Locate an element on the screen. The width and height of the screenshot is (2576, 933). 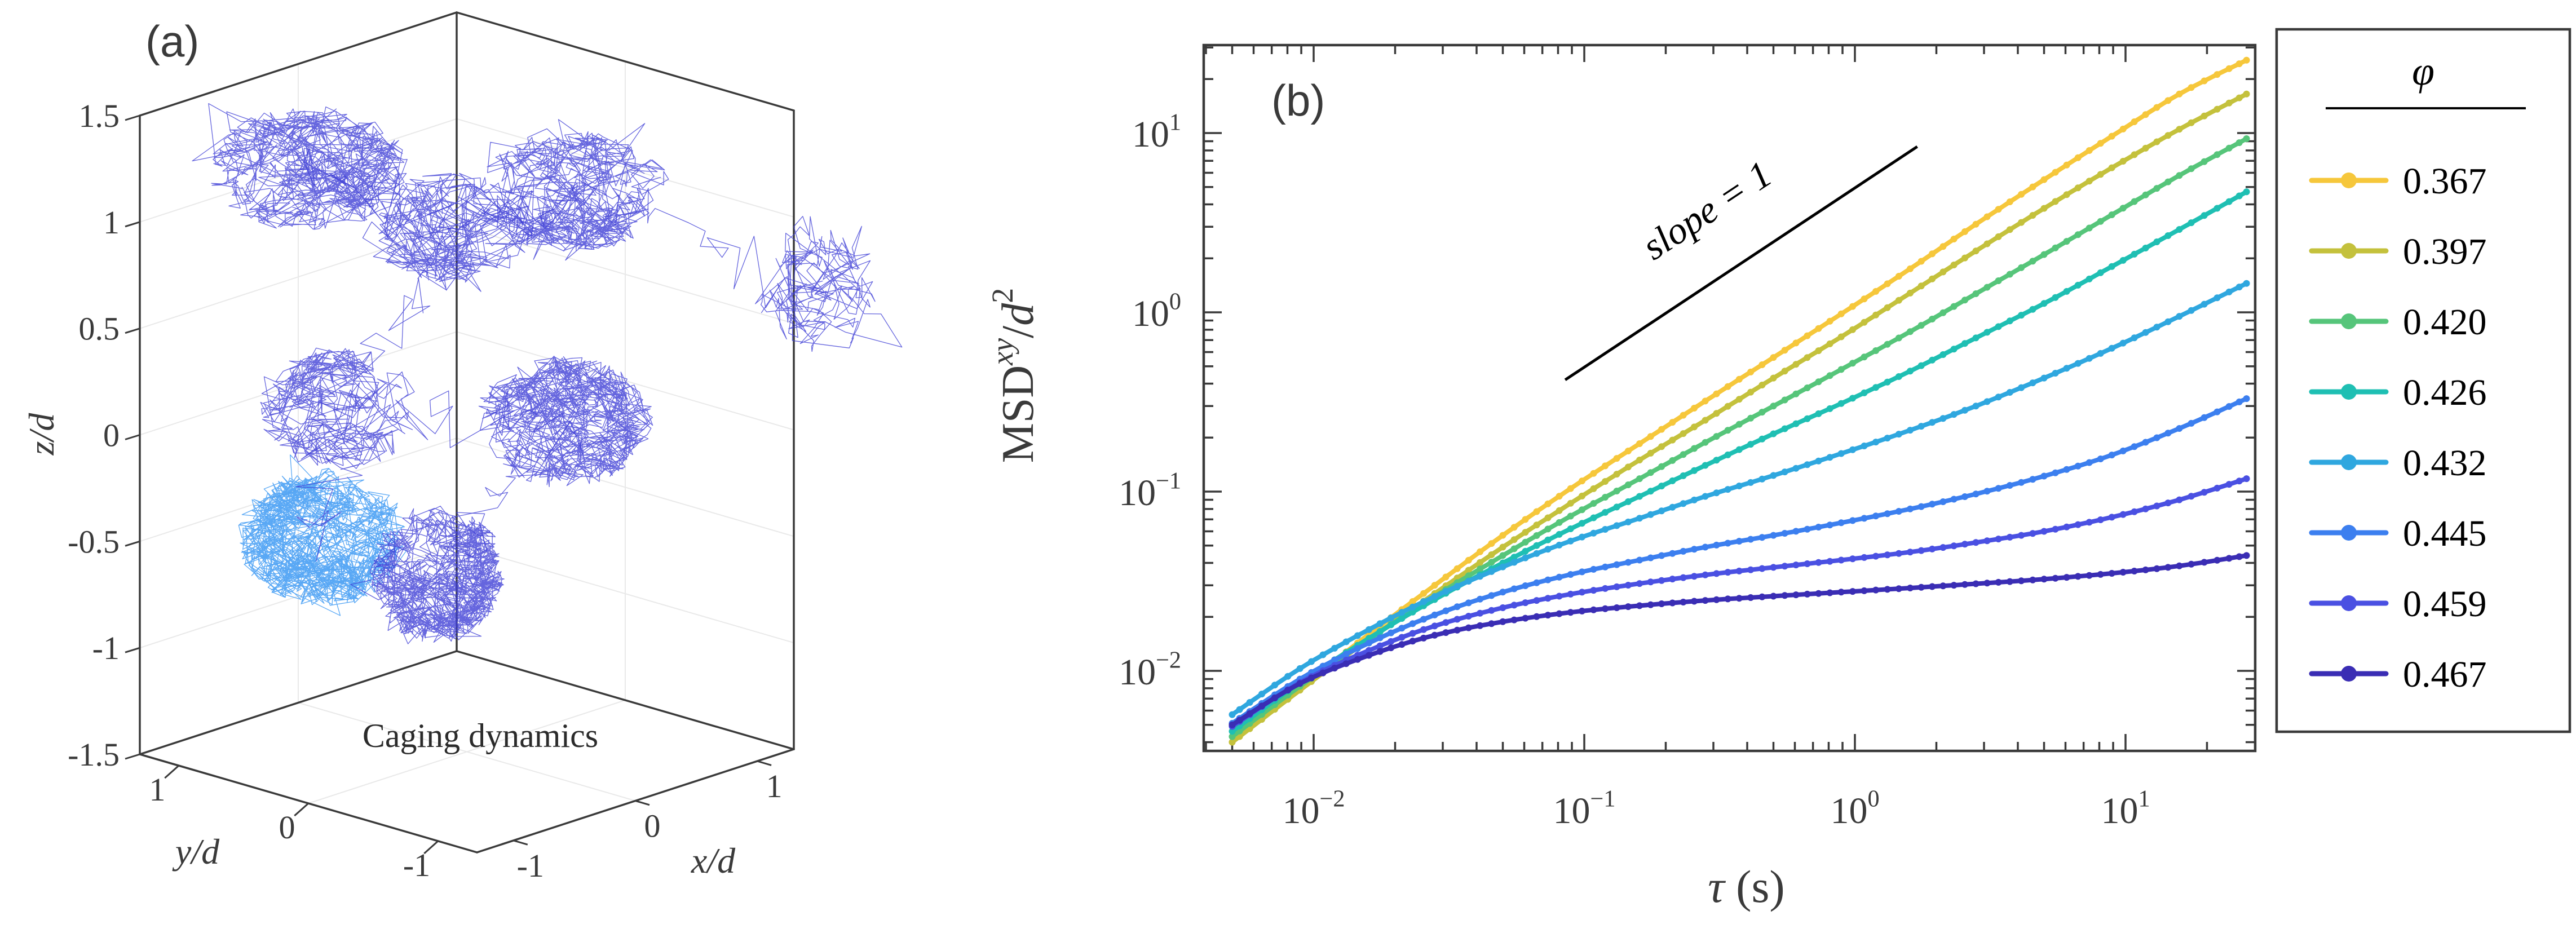
slope-guide-line is located at coordinates (1741, 263).